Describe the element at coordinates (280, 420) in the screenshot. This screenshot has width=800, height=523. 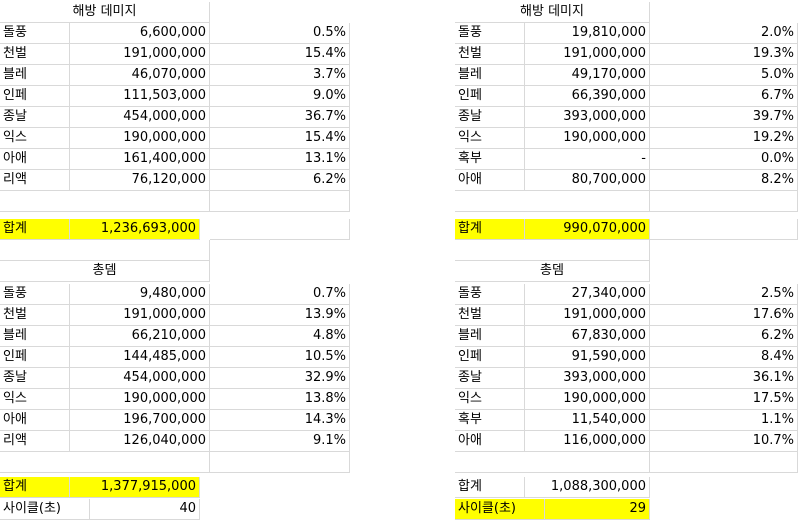
I see `left-row-pct: 14.3%` at that location.